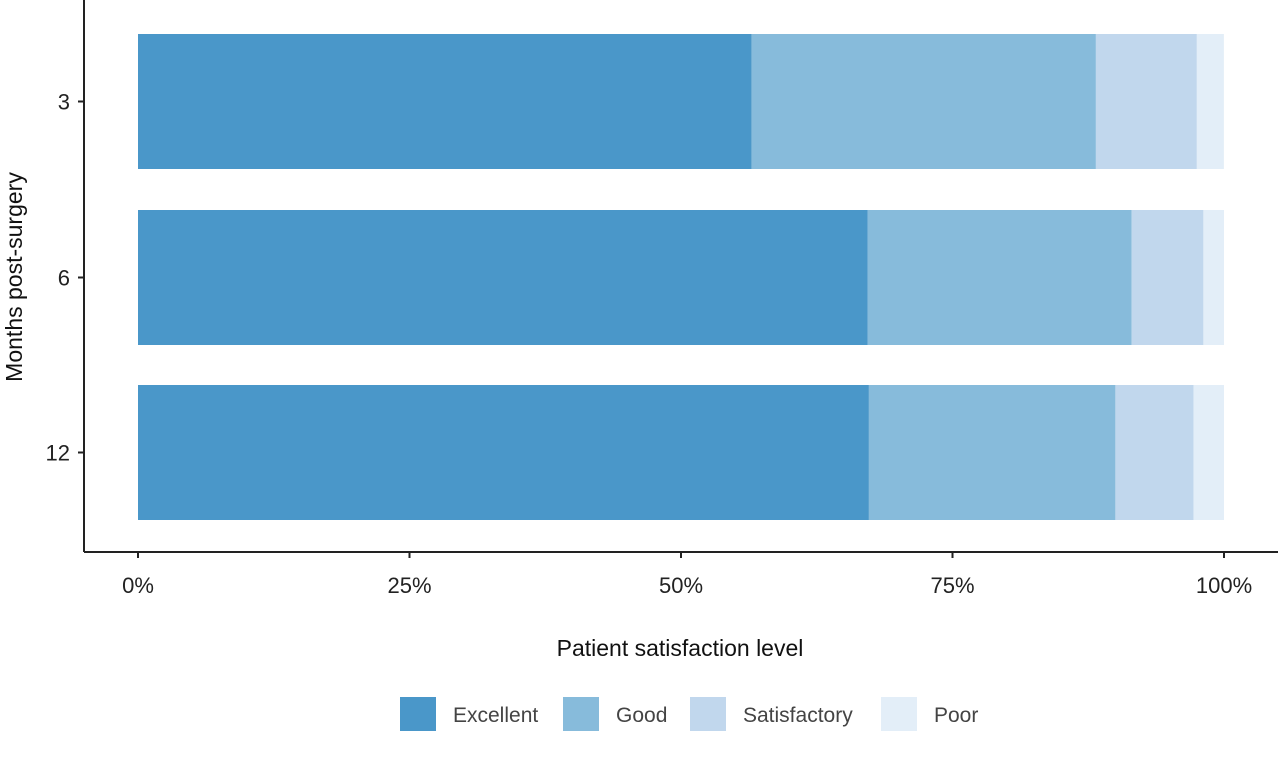 This screenshot has height=758, width=1280. Describe the element at coordinates (138, 585) in the screenshot. I see `x-tick-label: 0%` at that location.